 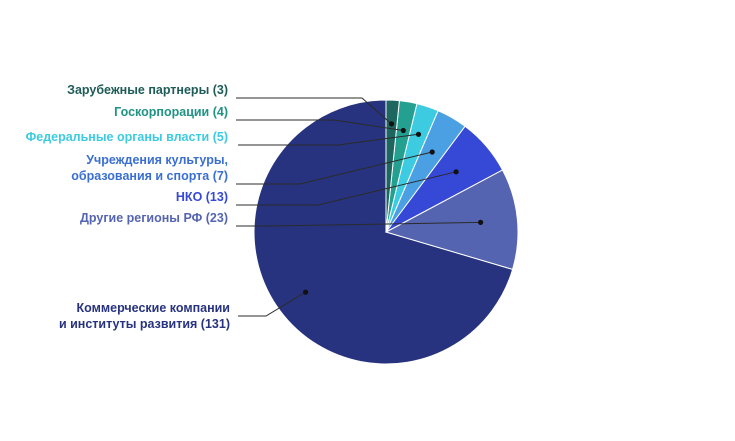 I want to click on slice-label: НКО (13), so click(x=202, y=197).